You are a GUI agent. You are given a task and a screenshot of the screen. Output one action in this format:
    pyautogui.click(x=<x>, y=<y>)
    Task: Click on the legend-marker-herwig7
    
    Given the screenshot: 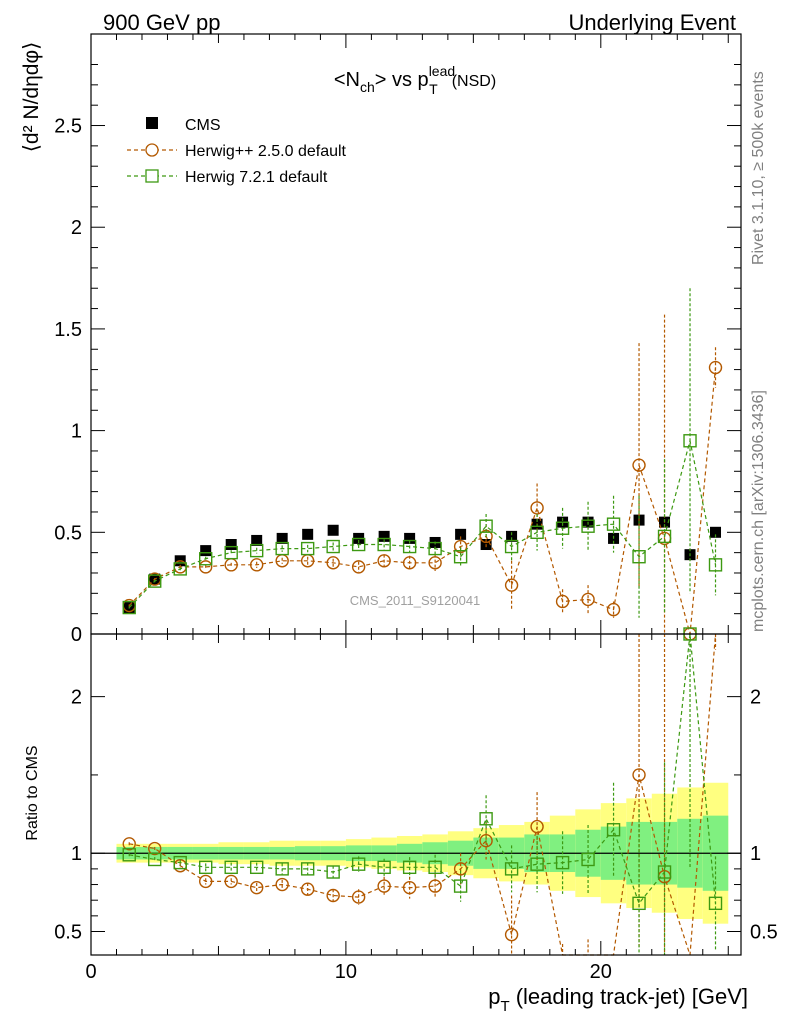 What is the action you would take?
    pyautogui.click(x=152, y=176)
    